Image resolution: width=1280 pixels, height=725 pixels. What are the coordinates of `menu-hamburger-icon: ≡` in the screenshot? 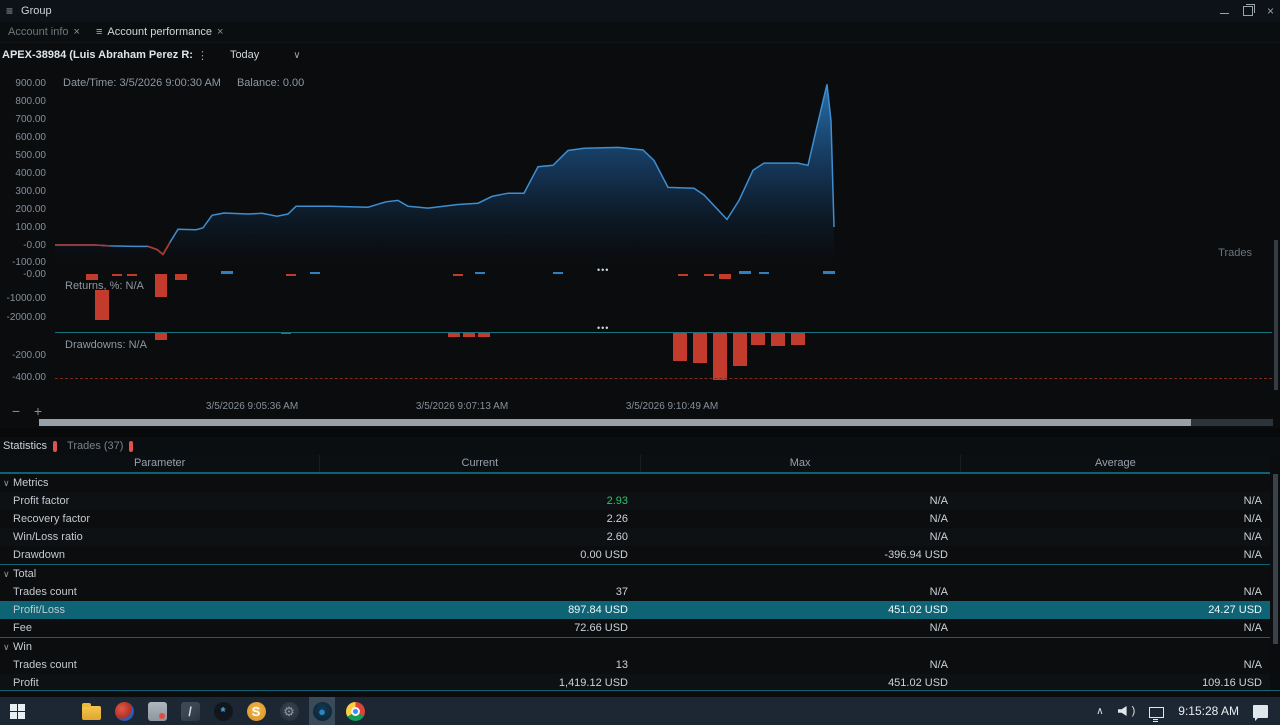 It's located at (10, 11).